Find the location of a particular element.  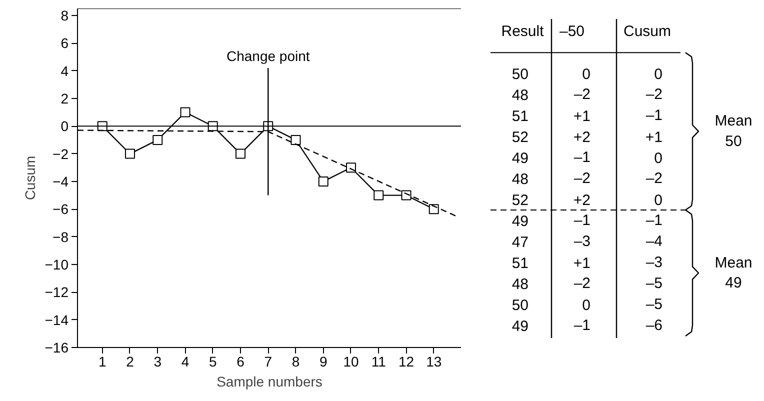

y-tick-label: 8 is located at coordinates (64, 15).